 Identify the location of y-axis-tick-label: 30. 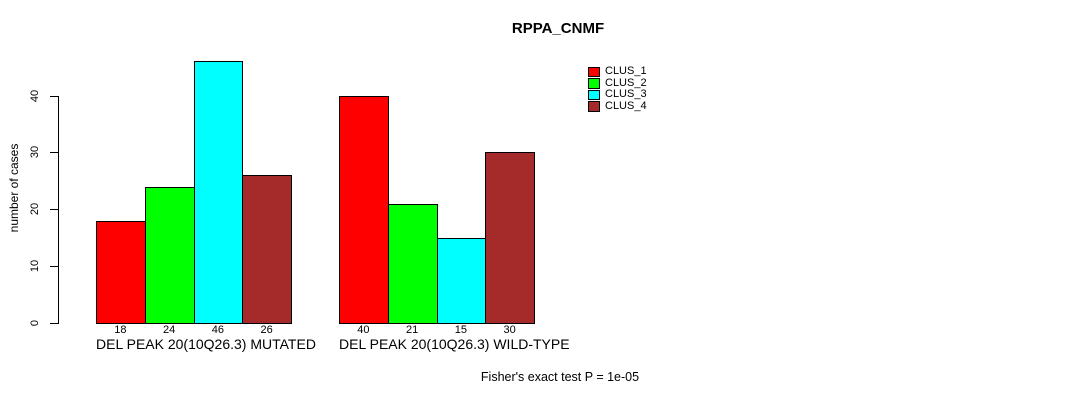
(35, 152).